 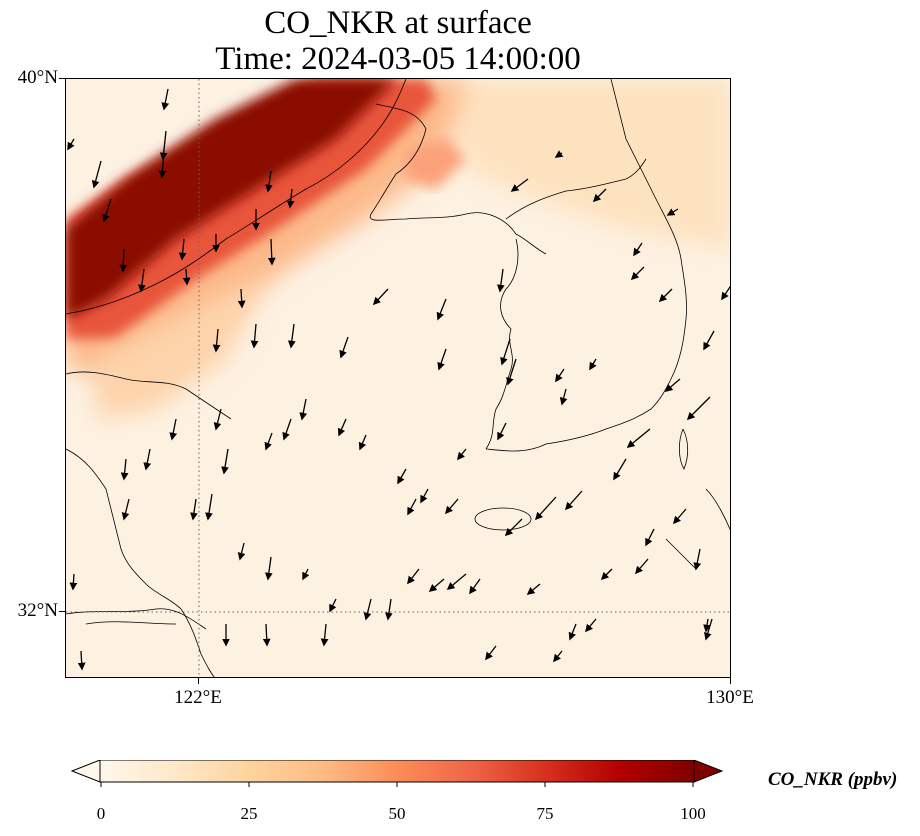 What do you see at coordinates (683, 449) in the screenshot?
I see `tsushima-island` at bounding box center [683, 449].